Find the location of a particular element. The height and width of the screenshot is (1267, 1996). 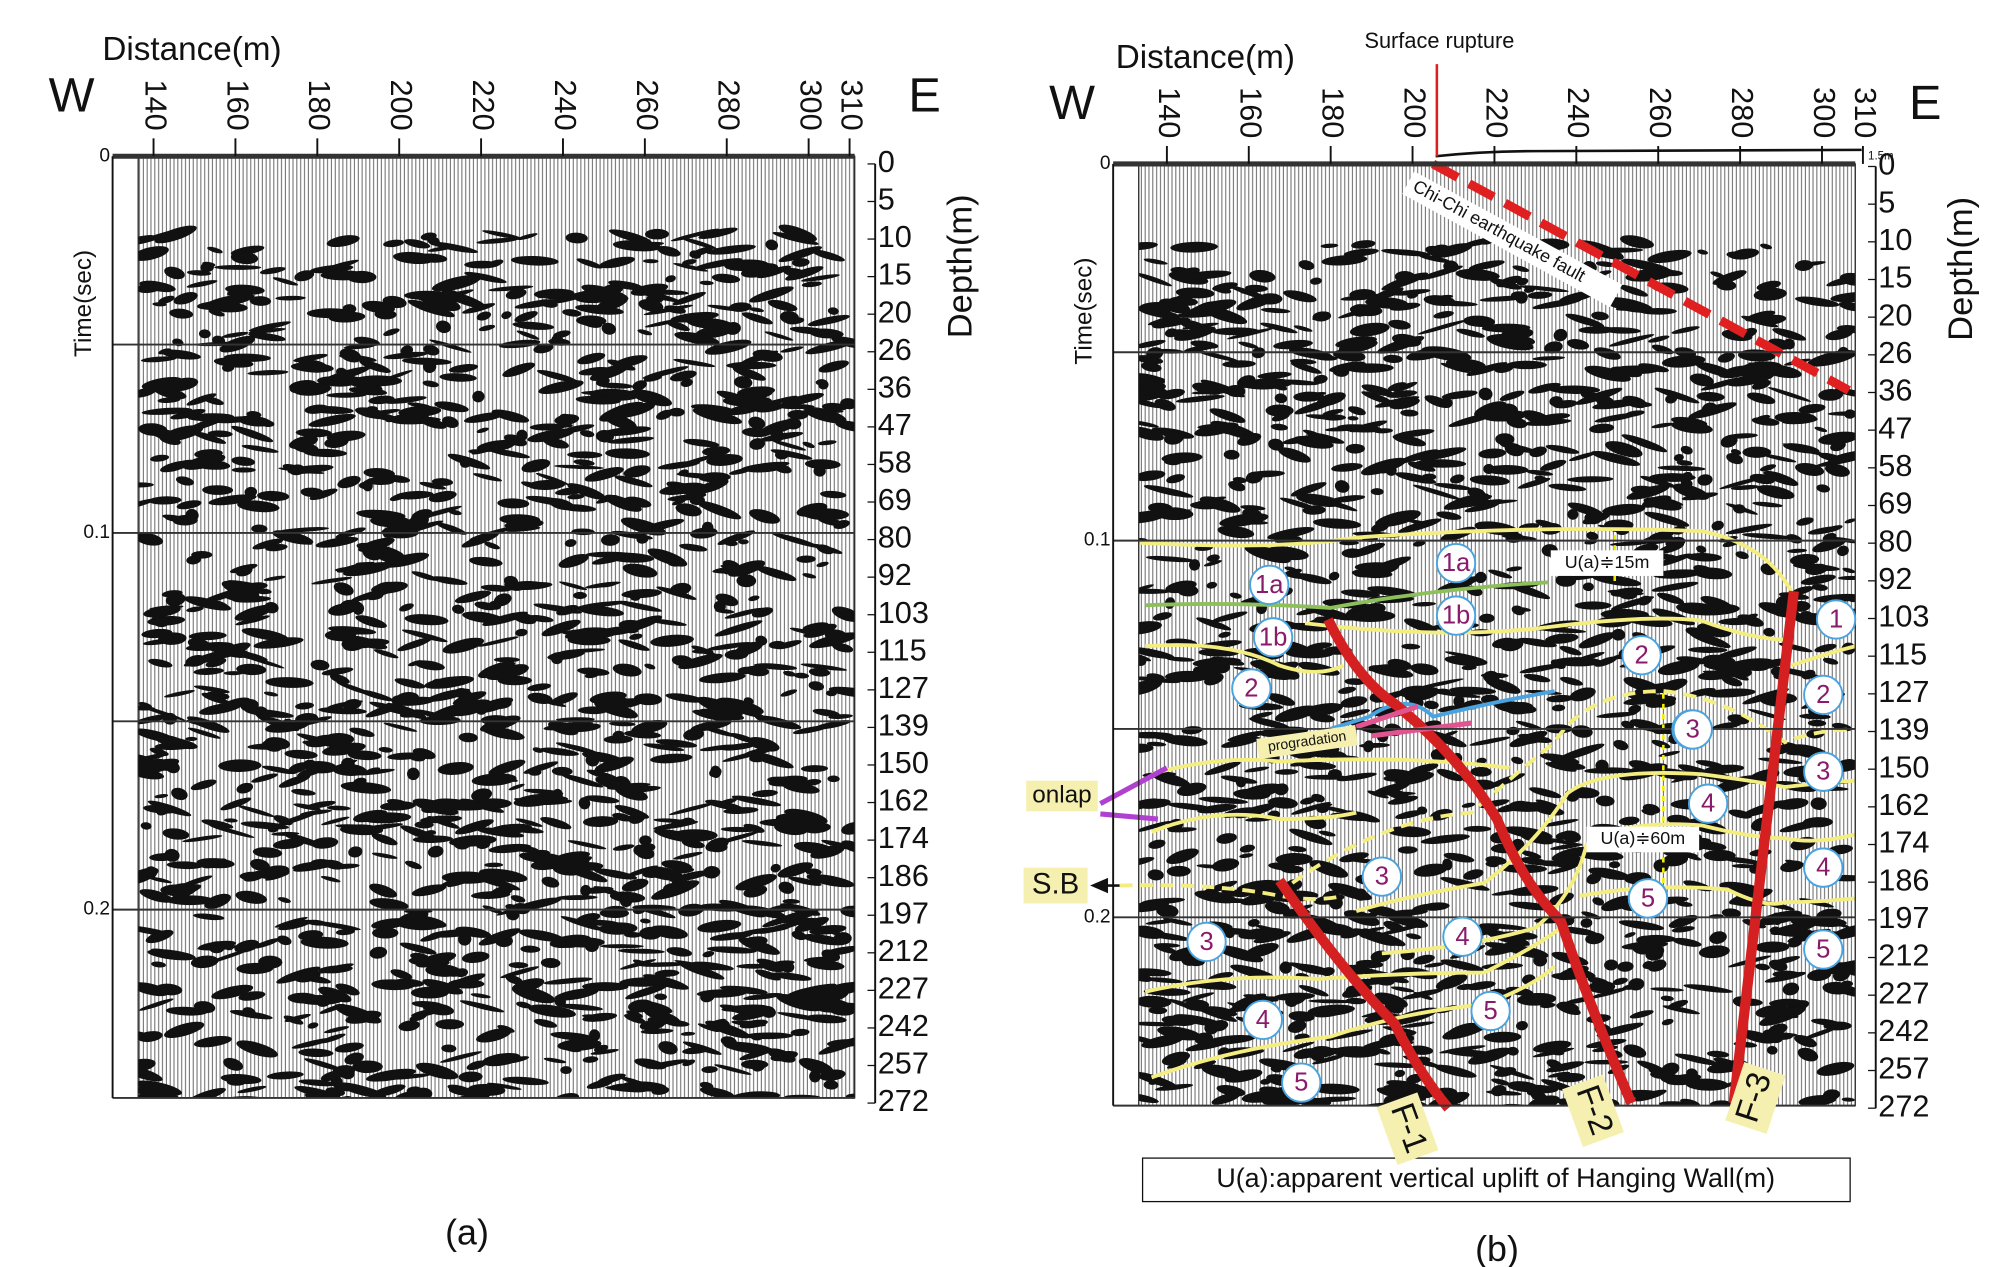

unit-label: 1 is located at coordinates (1836, 619).